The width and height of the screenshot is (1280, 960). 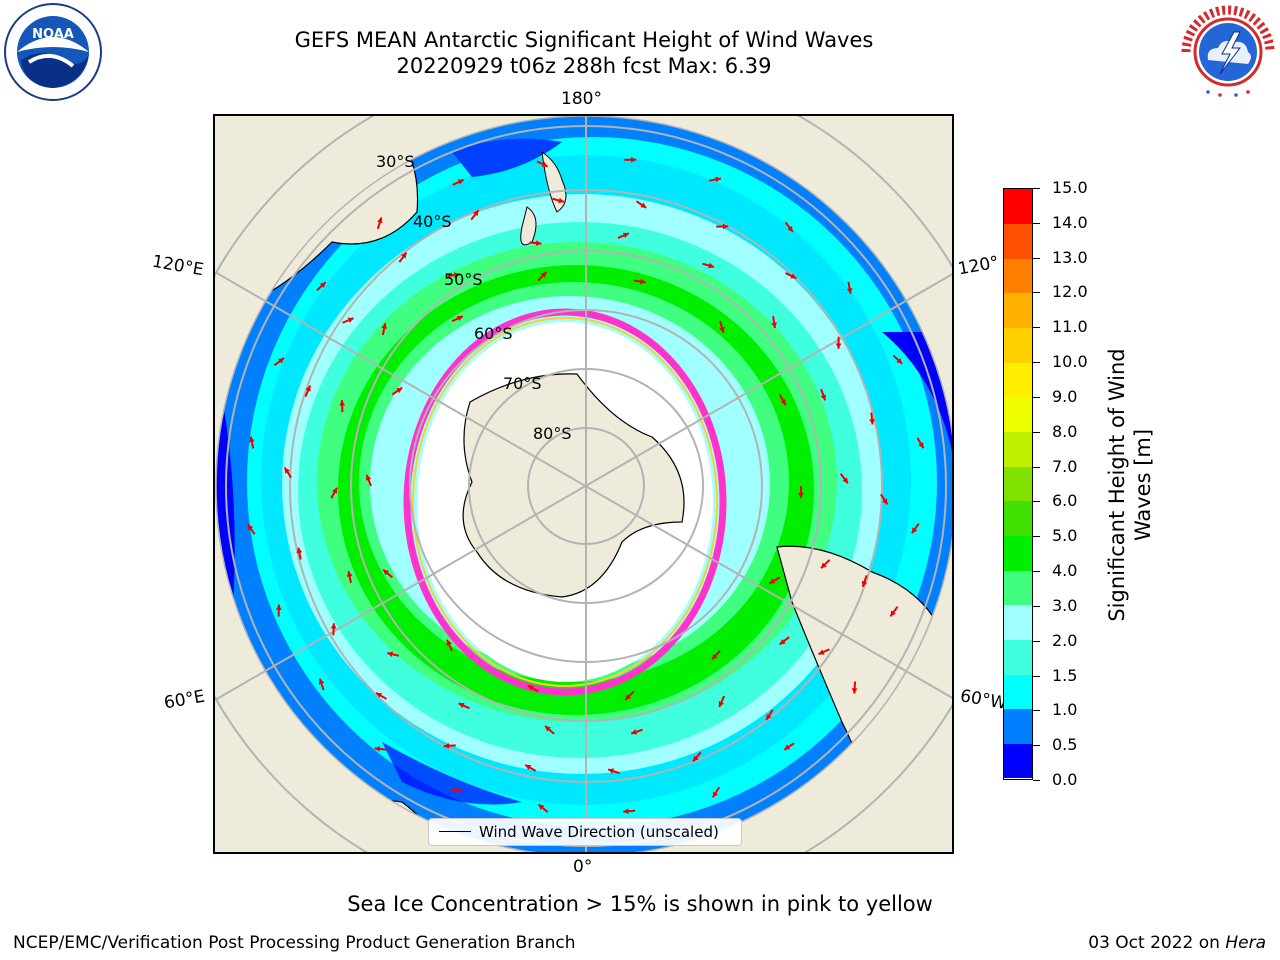 What do you see at coordinates (493, 333) in the screenshot?
I see `lat-label-60s: 60°S` at bounding box center [493, 333].